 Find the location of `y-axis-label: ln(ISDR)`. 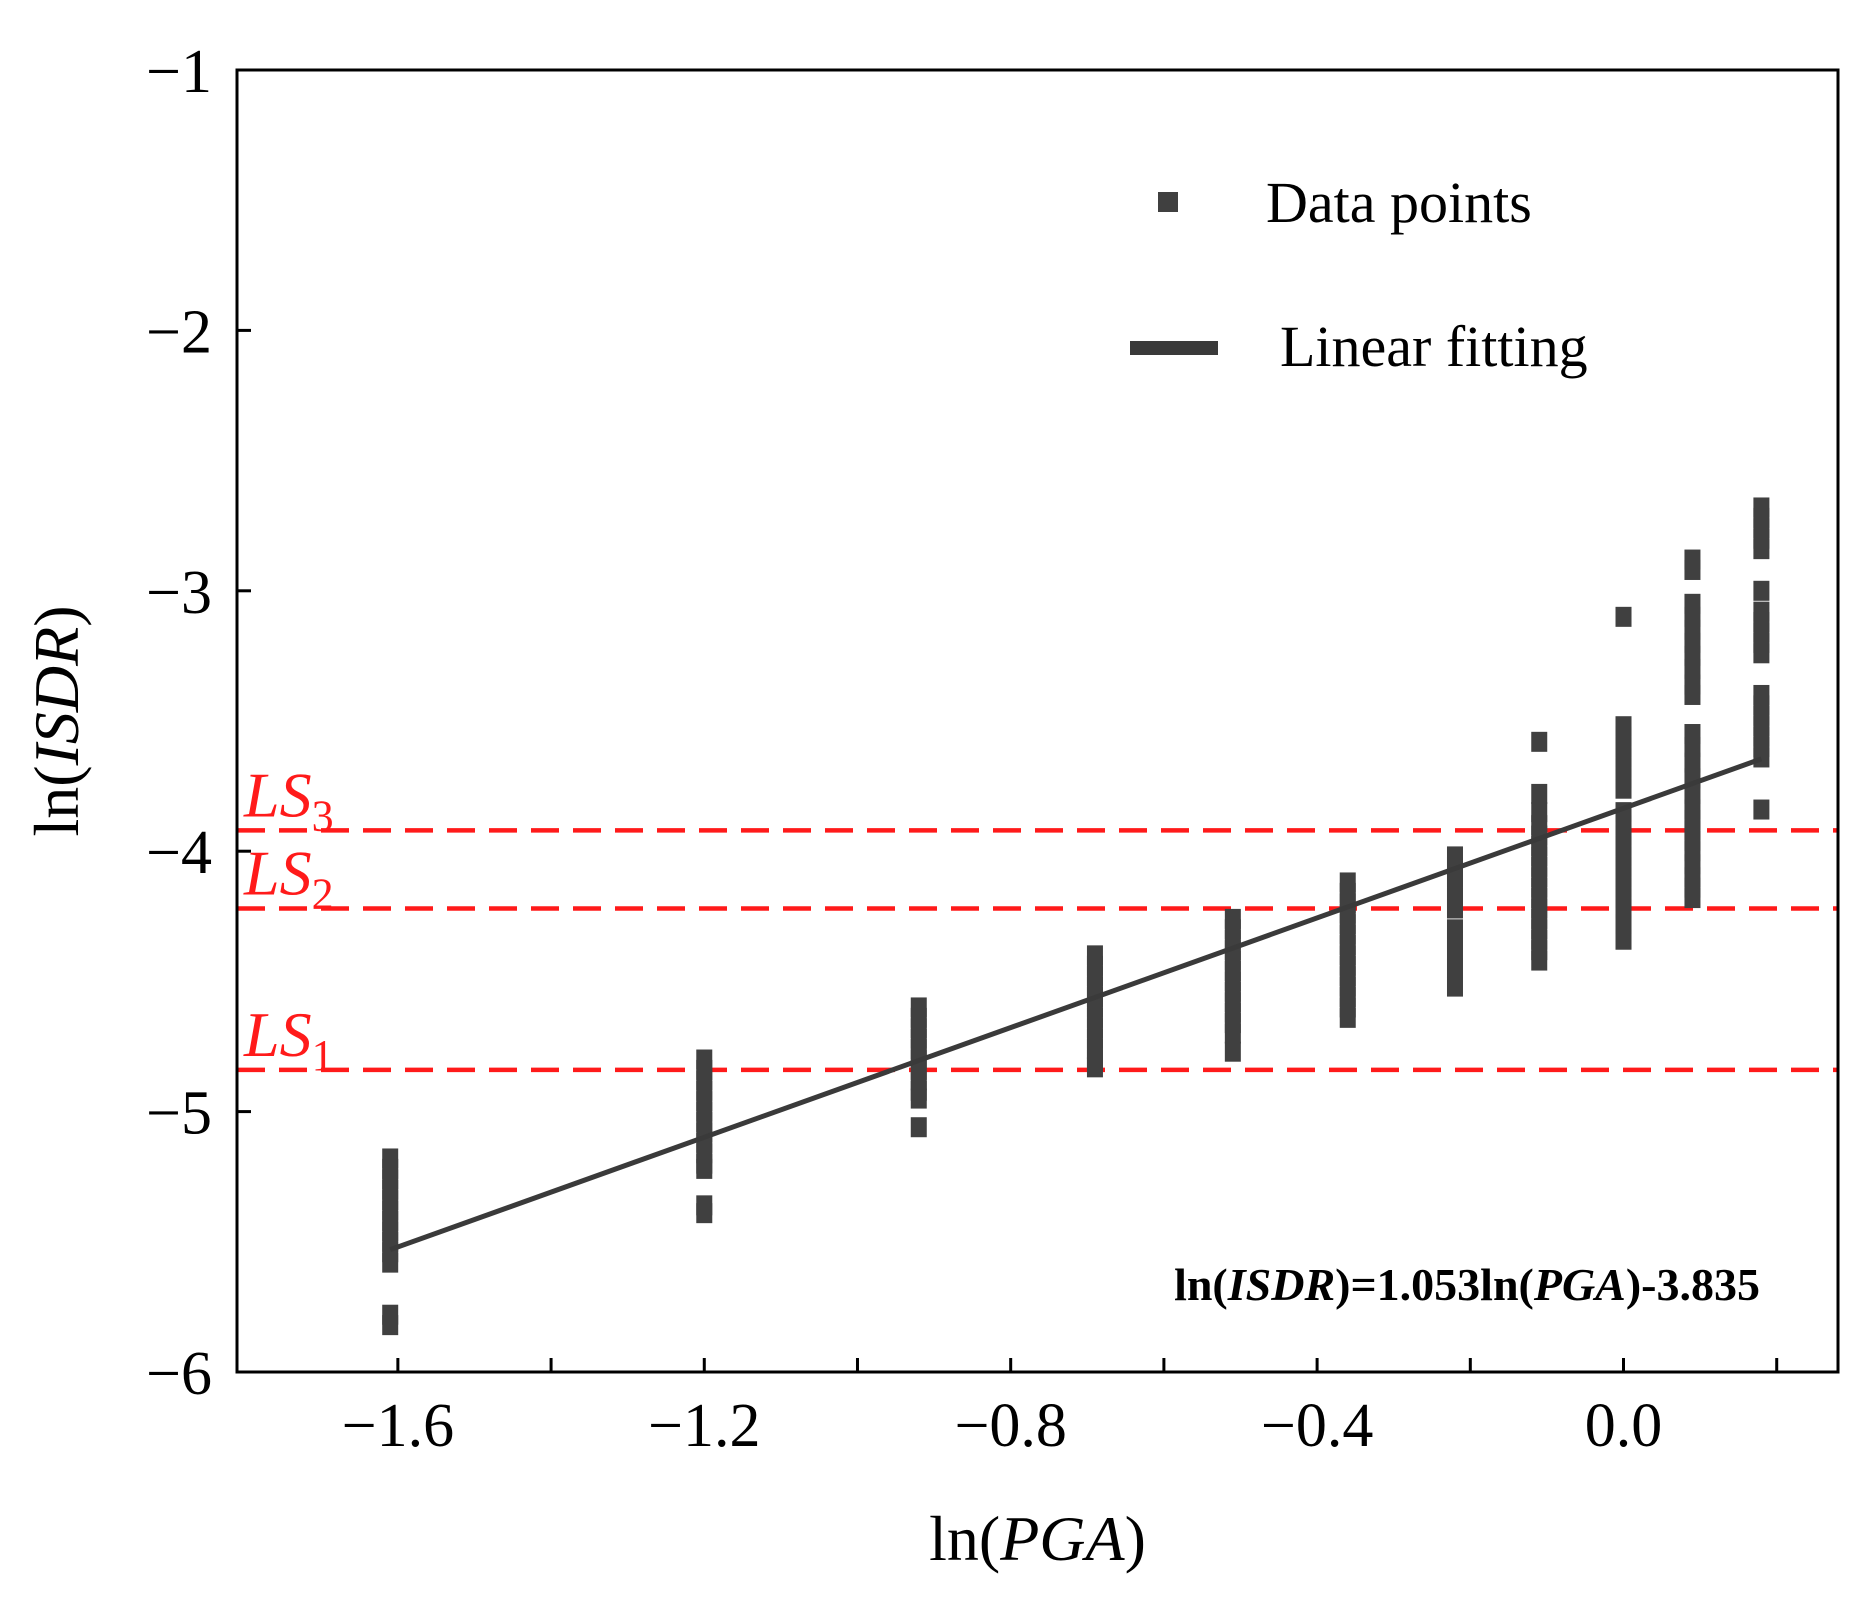

y-axis-label: ln(ISDR) is located at coordinates (56, 720).